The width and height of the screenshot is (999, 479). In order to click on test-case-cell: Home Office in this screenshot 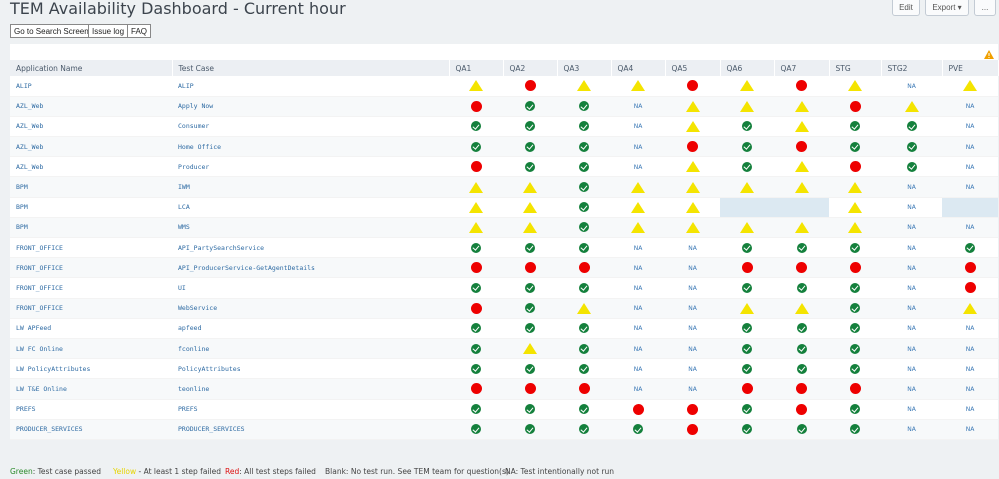, I will do `click(310, 147)`.